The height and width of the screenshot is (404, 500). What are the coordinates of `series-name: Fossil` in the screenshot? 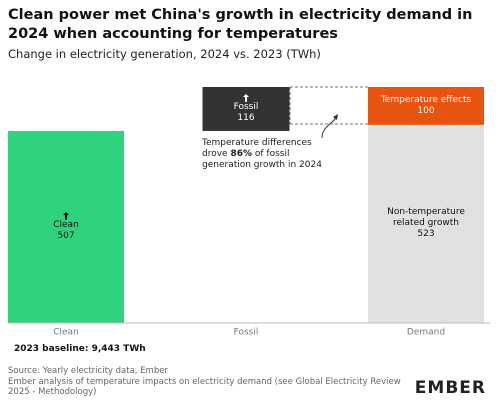 It's located at (246, 106).